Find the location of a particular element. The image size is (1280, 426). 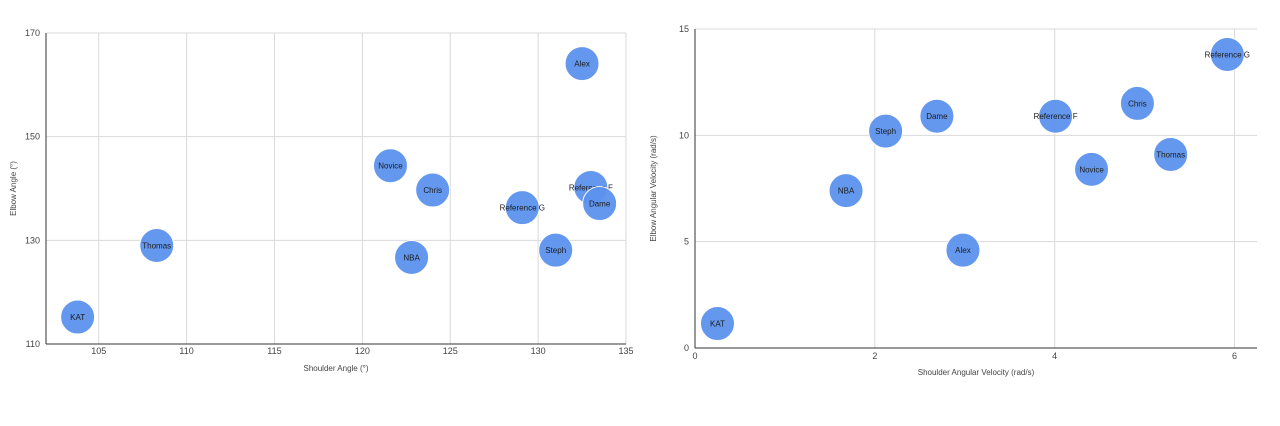

x-tick-label: 6 is located at coordinates (1234, 356).